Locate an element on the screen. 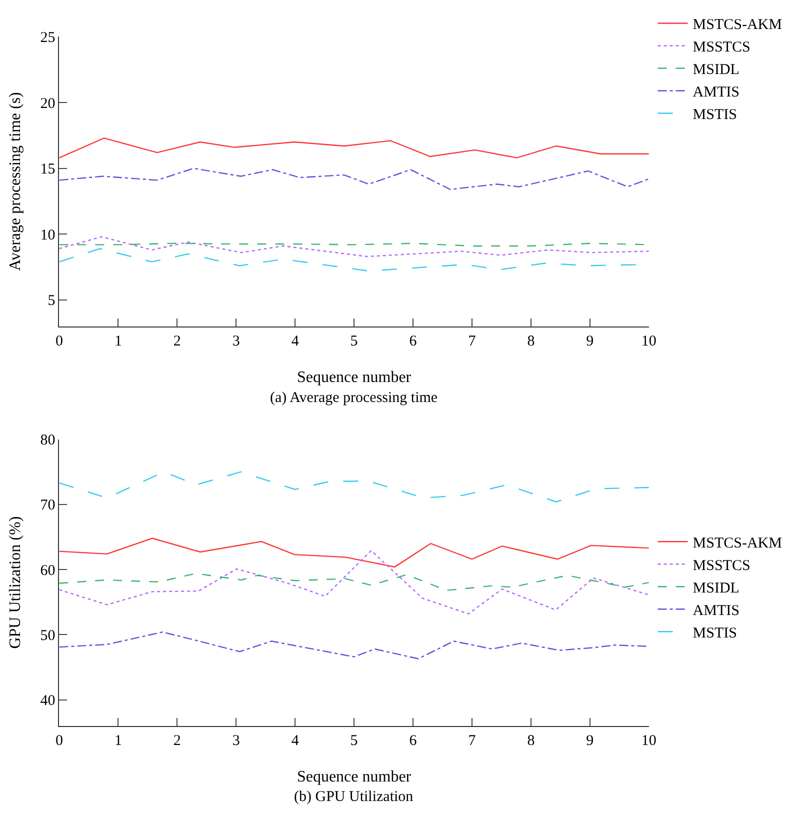 This screenshot has height=824, width=790. y-tick-label: 25 is located at coordinates (48, 38).